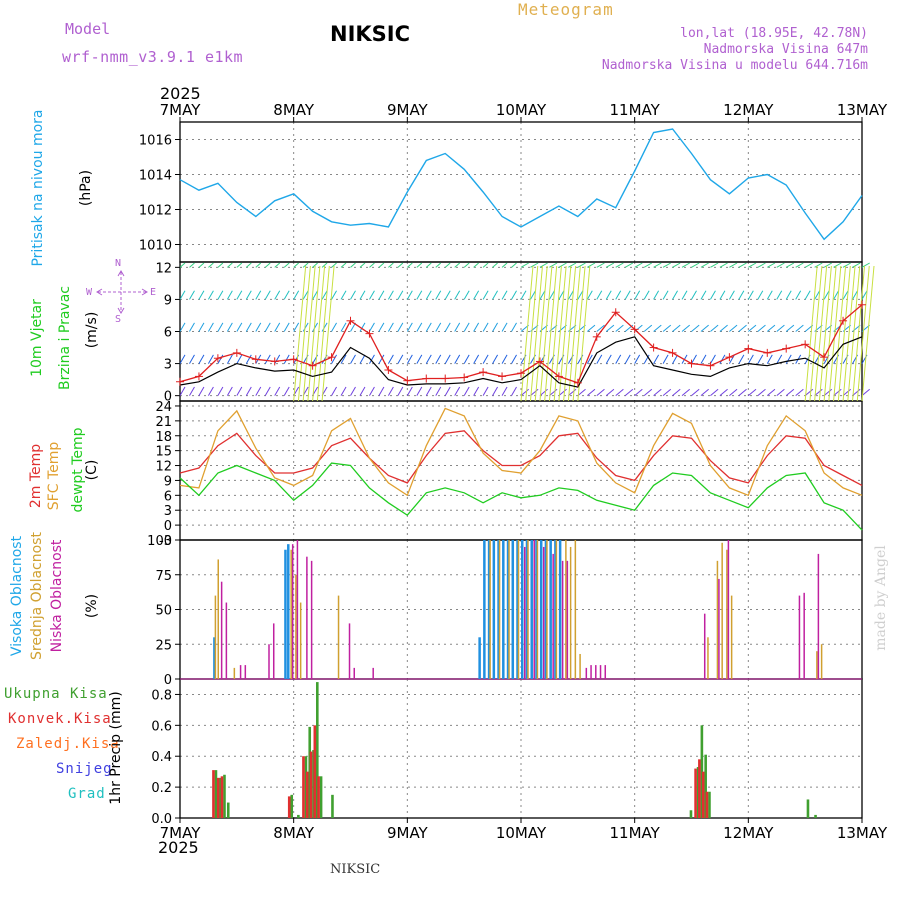  What do you see at coordinates (87, 794) in the screenshot?
I see `precip-legend-hail: Grad` at bounding box center [87, 794].